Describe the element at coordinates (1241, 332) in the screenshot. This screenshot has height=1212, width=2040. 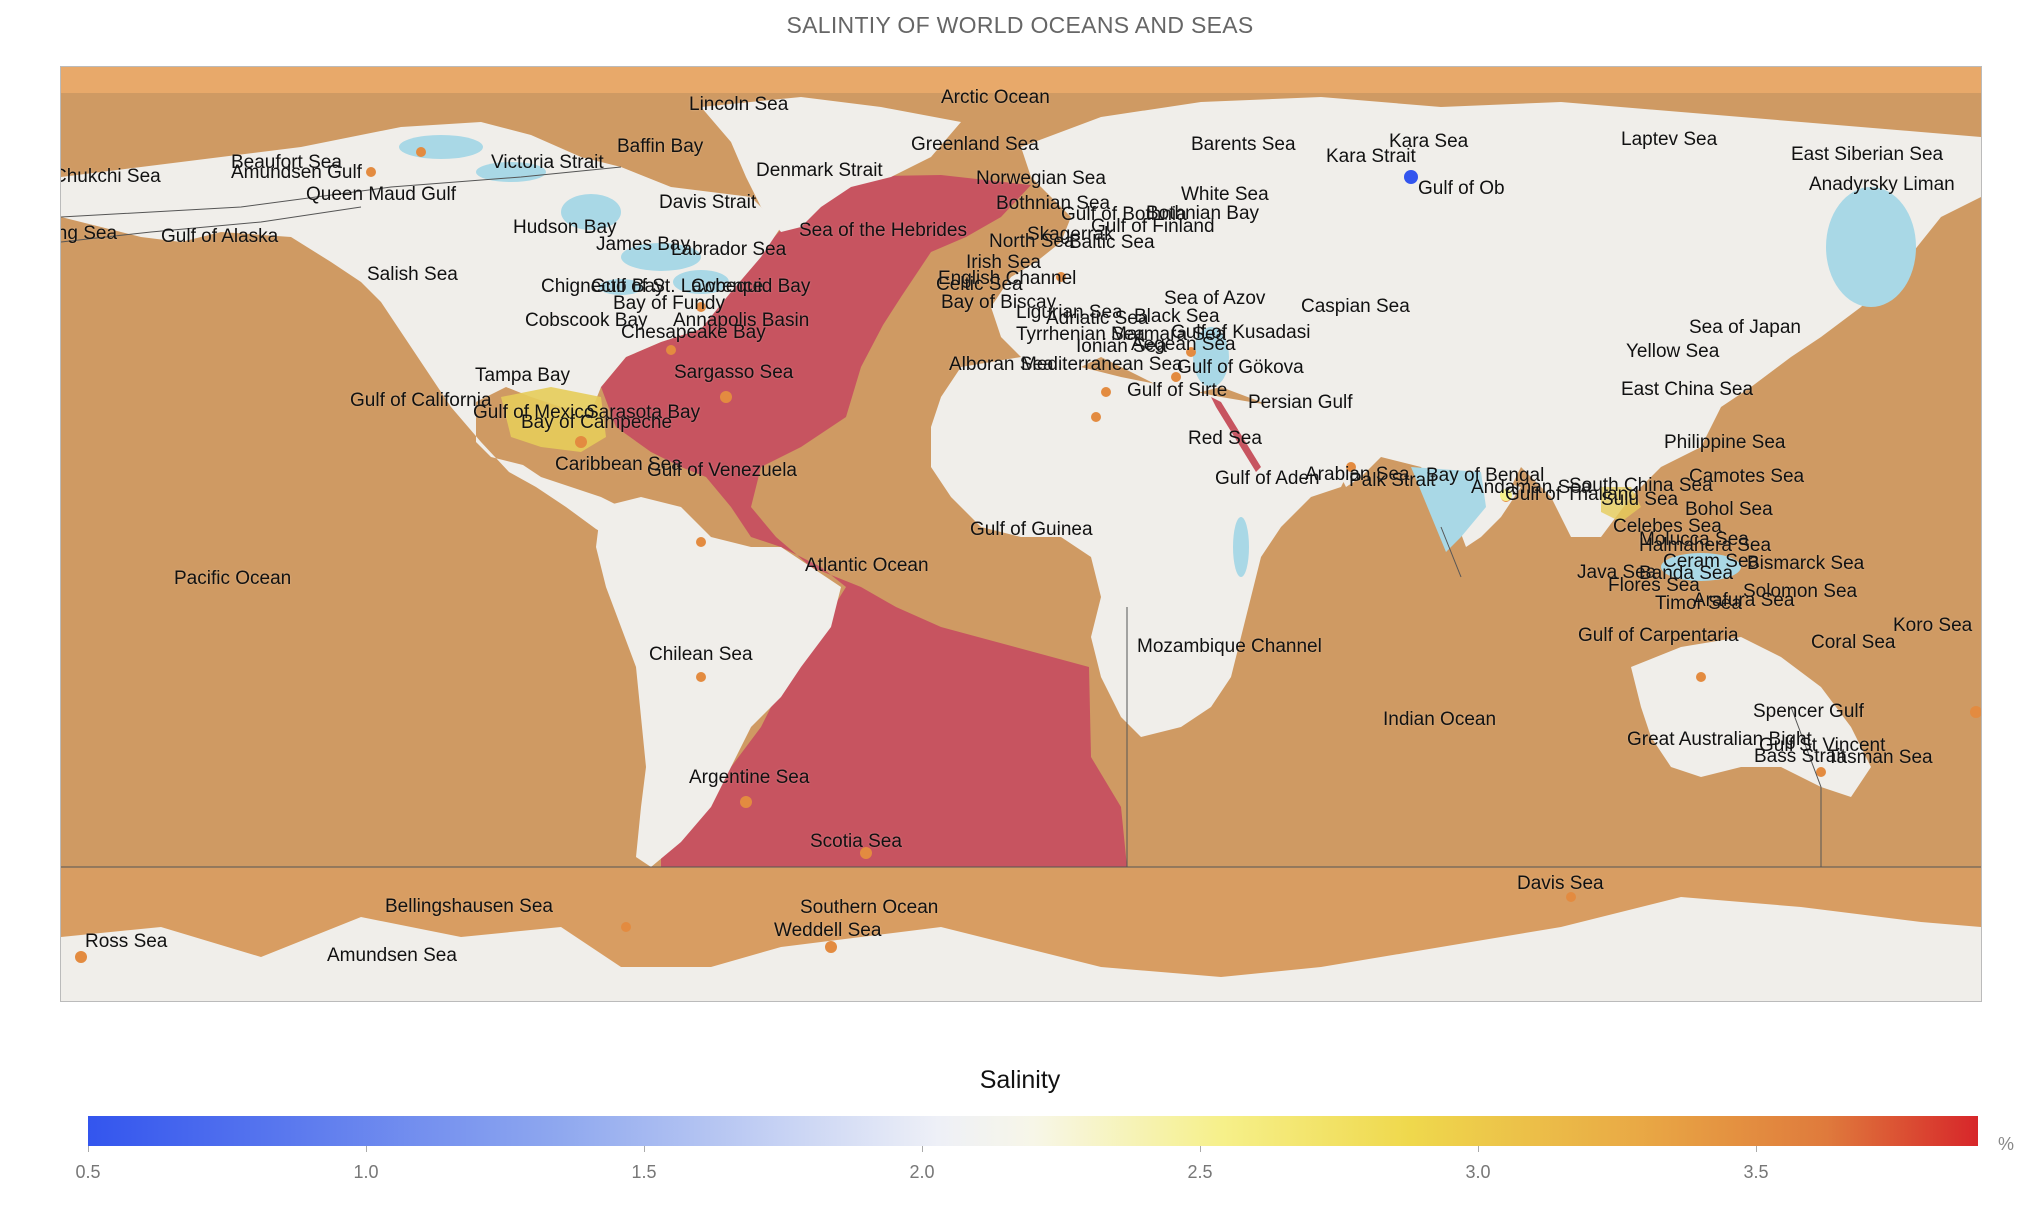
I see `label-gulf-of-kusadasi: Gulf of Kusadasi` at that location.